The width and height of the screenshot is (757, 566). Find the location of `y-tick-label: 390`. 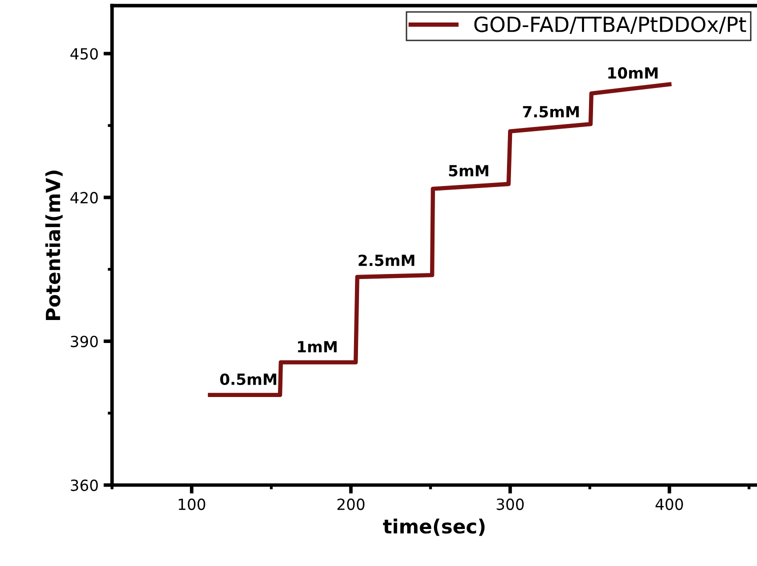

y-tick-label: 390 is located at coordinates (84, 342).